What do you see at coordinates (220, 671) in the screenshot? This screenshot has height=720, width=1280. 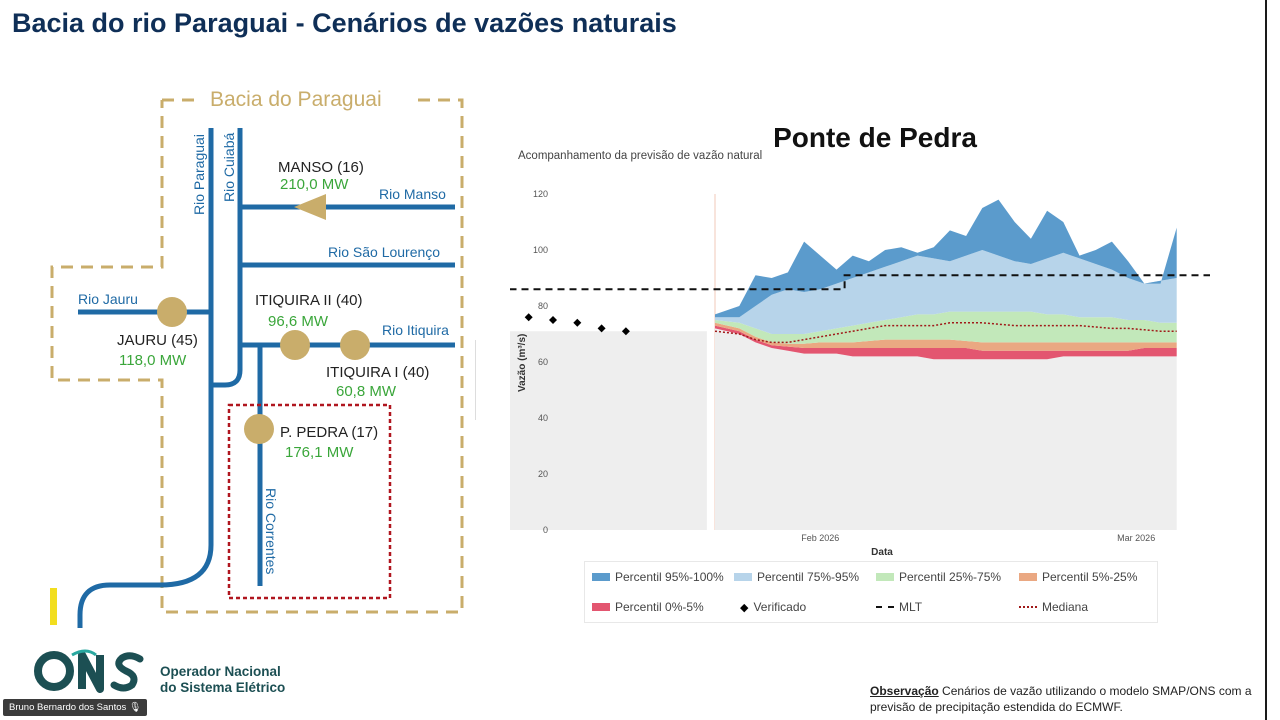 I see `org-line-1: Operador Nacional` at bounding box center [220, 671].